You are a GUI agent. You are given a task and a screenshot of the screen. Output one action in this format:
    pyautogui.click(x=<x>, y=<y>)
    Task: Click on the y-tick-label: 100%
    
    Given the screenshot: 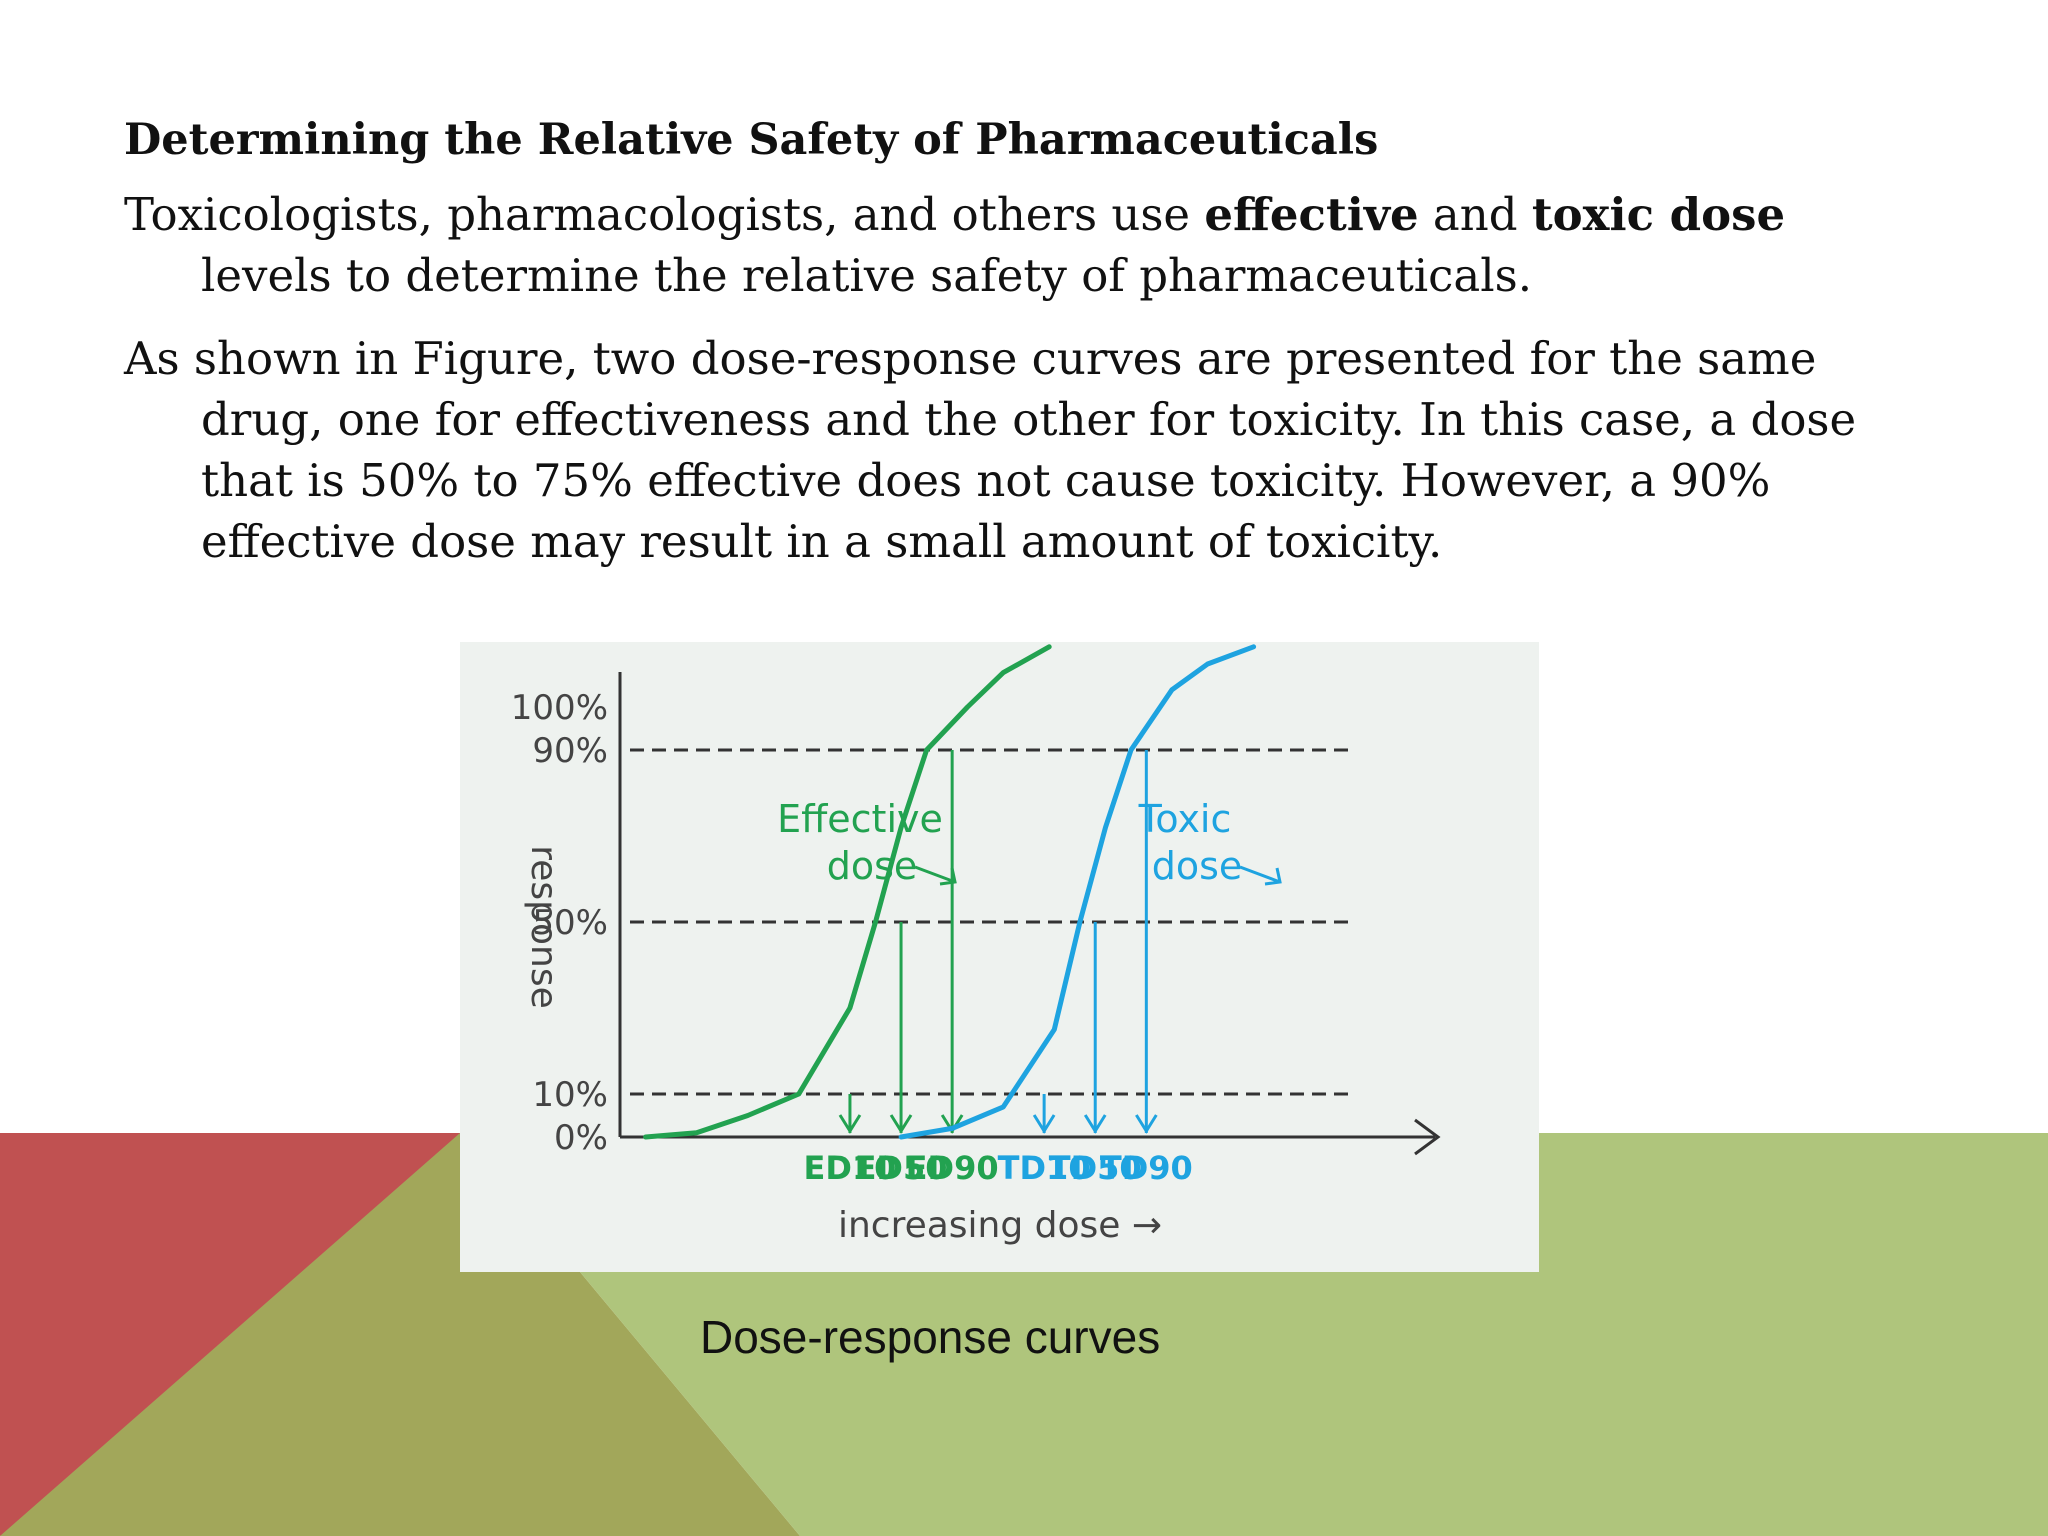 What is the action you would take?
    pyautogui.click(x=559, y=708)
    